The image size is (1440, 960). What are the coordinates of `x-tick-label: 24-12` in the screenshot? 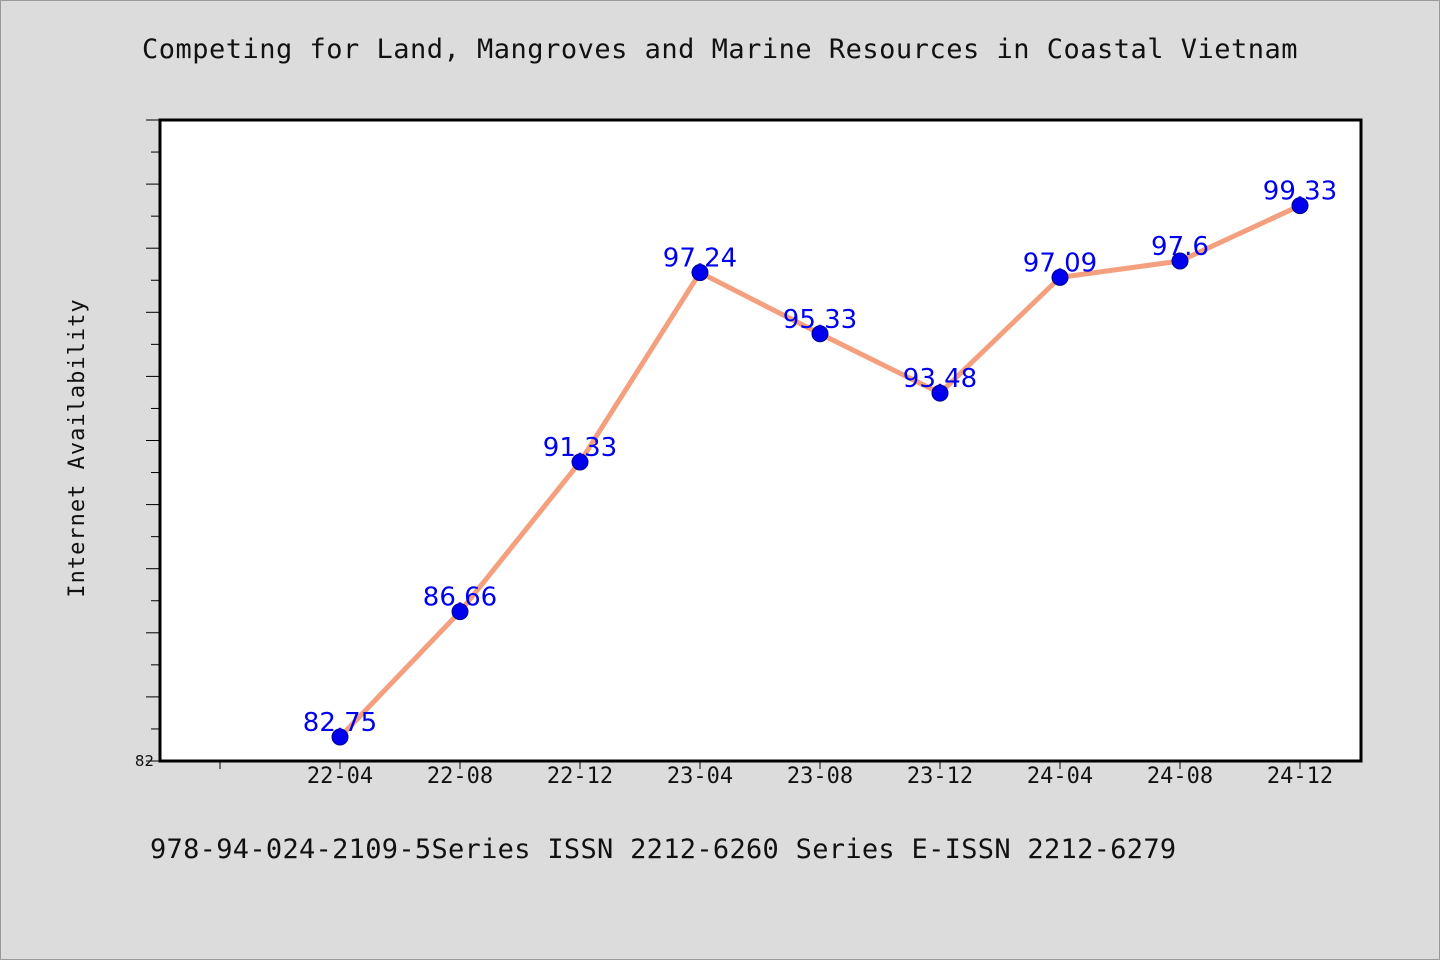 It's located at (1300, 776).